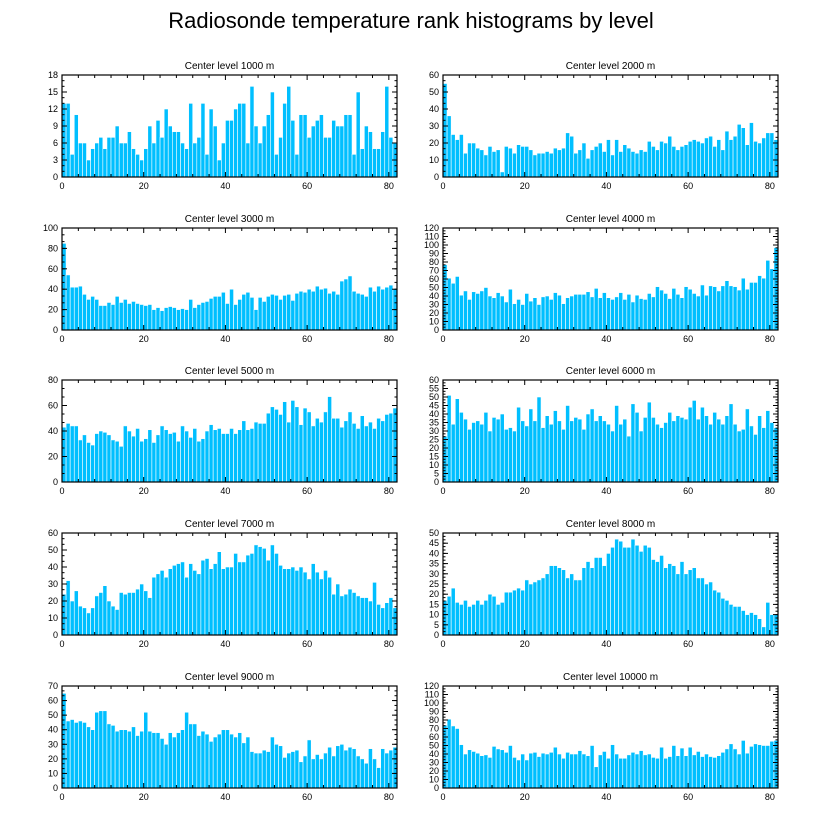 The height and width of the screenshot is (824, 822). What do you see at coordinates (434, 780) in the screenshot?
I see `y-tick-label: 10` at bounding box center [434, 780].